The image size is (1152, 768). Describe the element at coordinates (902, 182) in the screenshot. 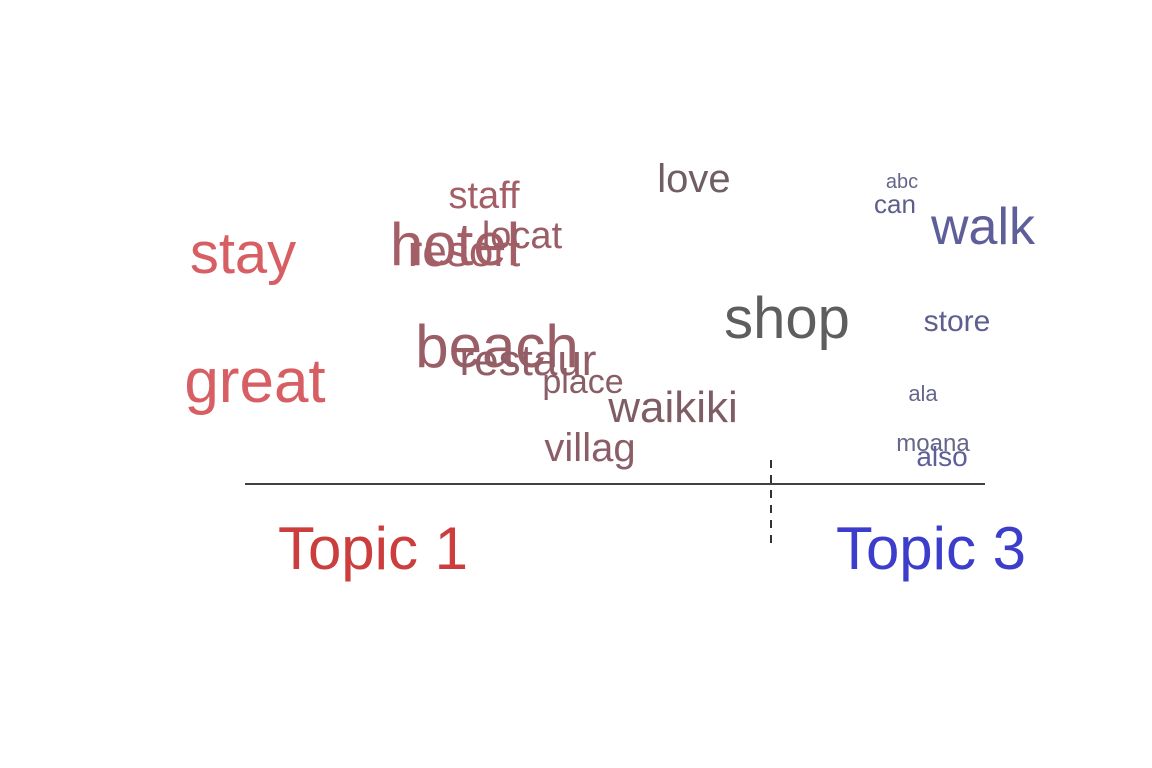

I see `word-label-abc: abc` at that location.